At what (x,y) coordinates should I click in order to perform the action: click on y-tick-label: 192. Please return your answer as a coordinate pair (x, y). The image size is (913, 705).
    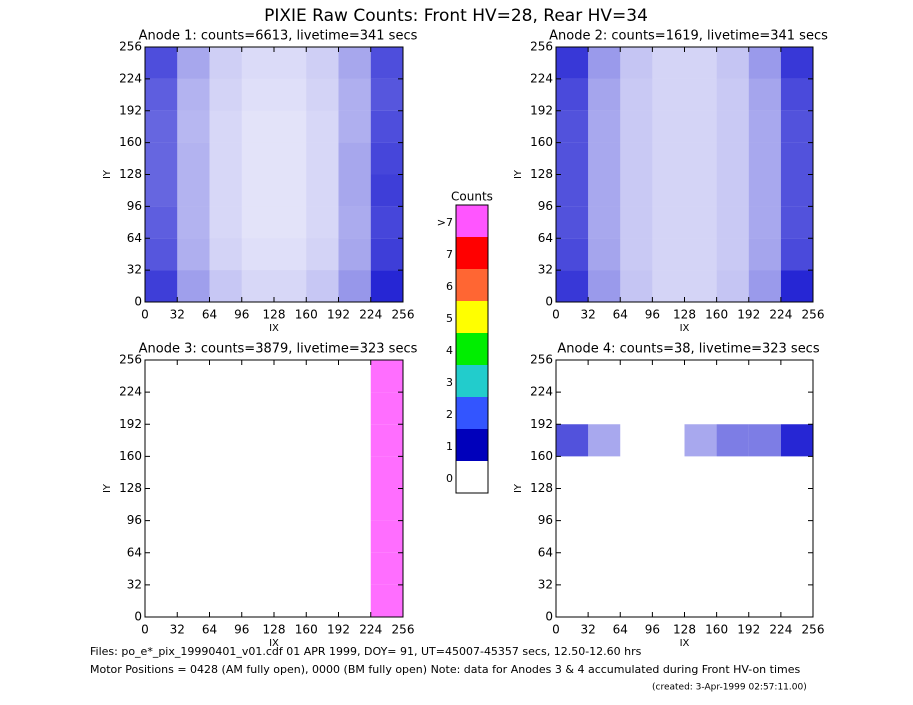
    Looking at the image, I should click on (130, 424).